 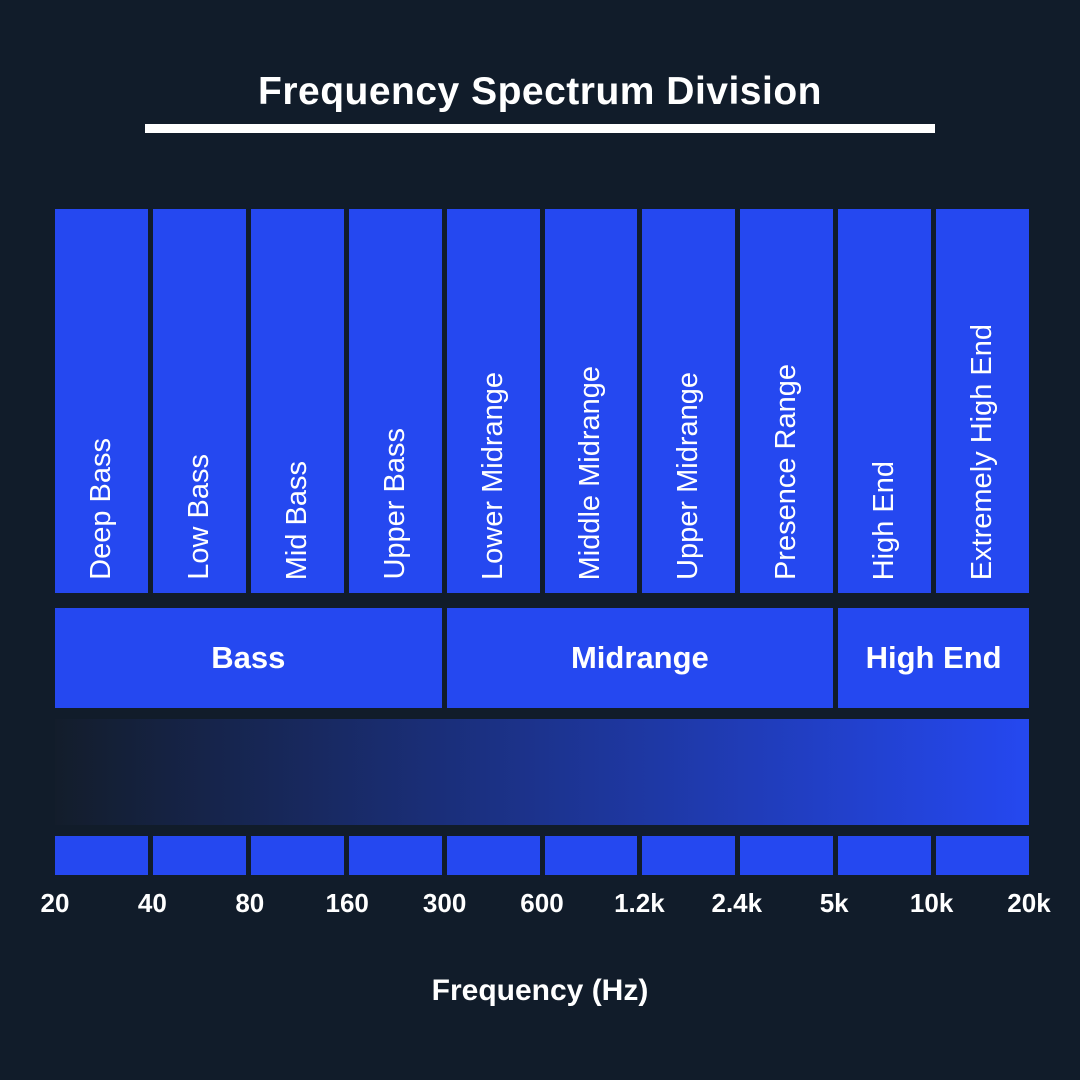 I want to click on band-bar: Presence Range, so click(x=787, y=401).